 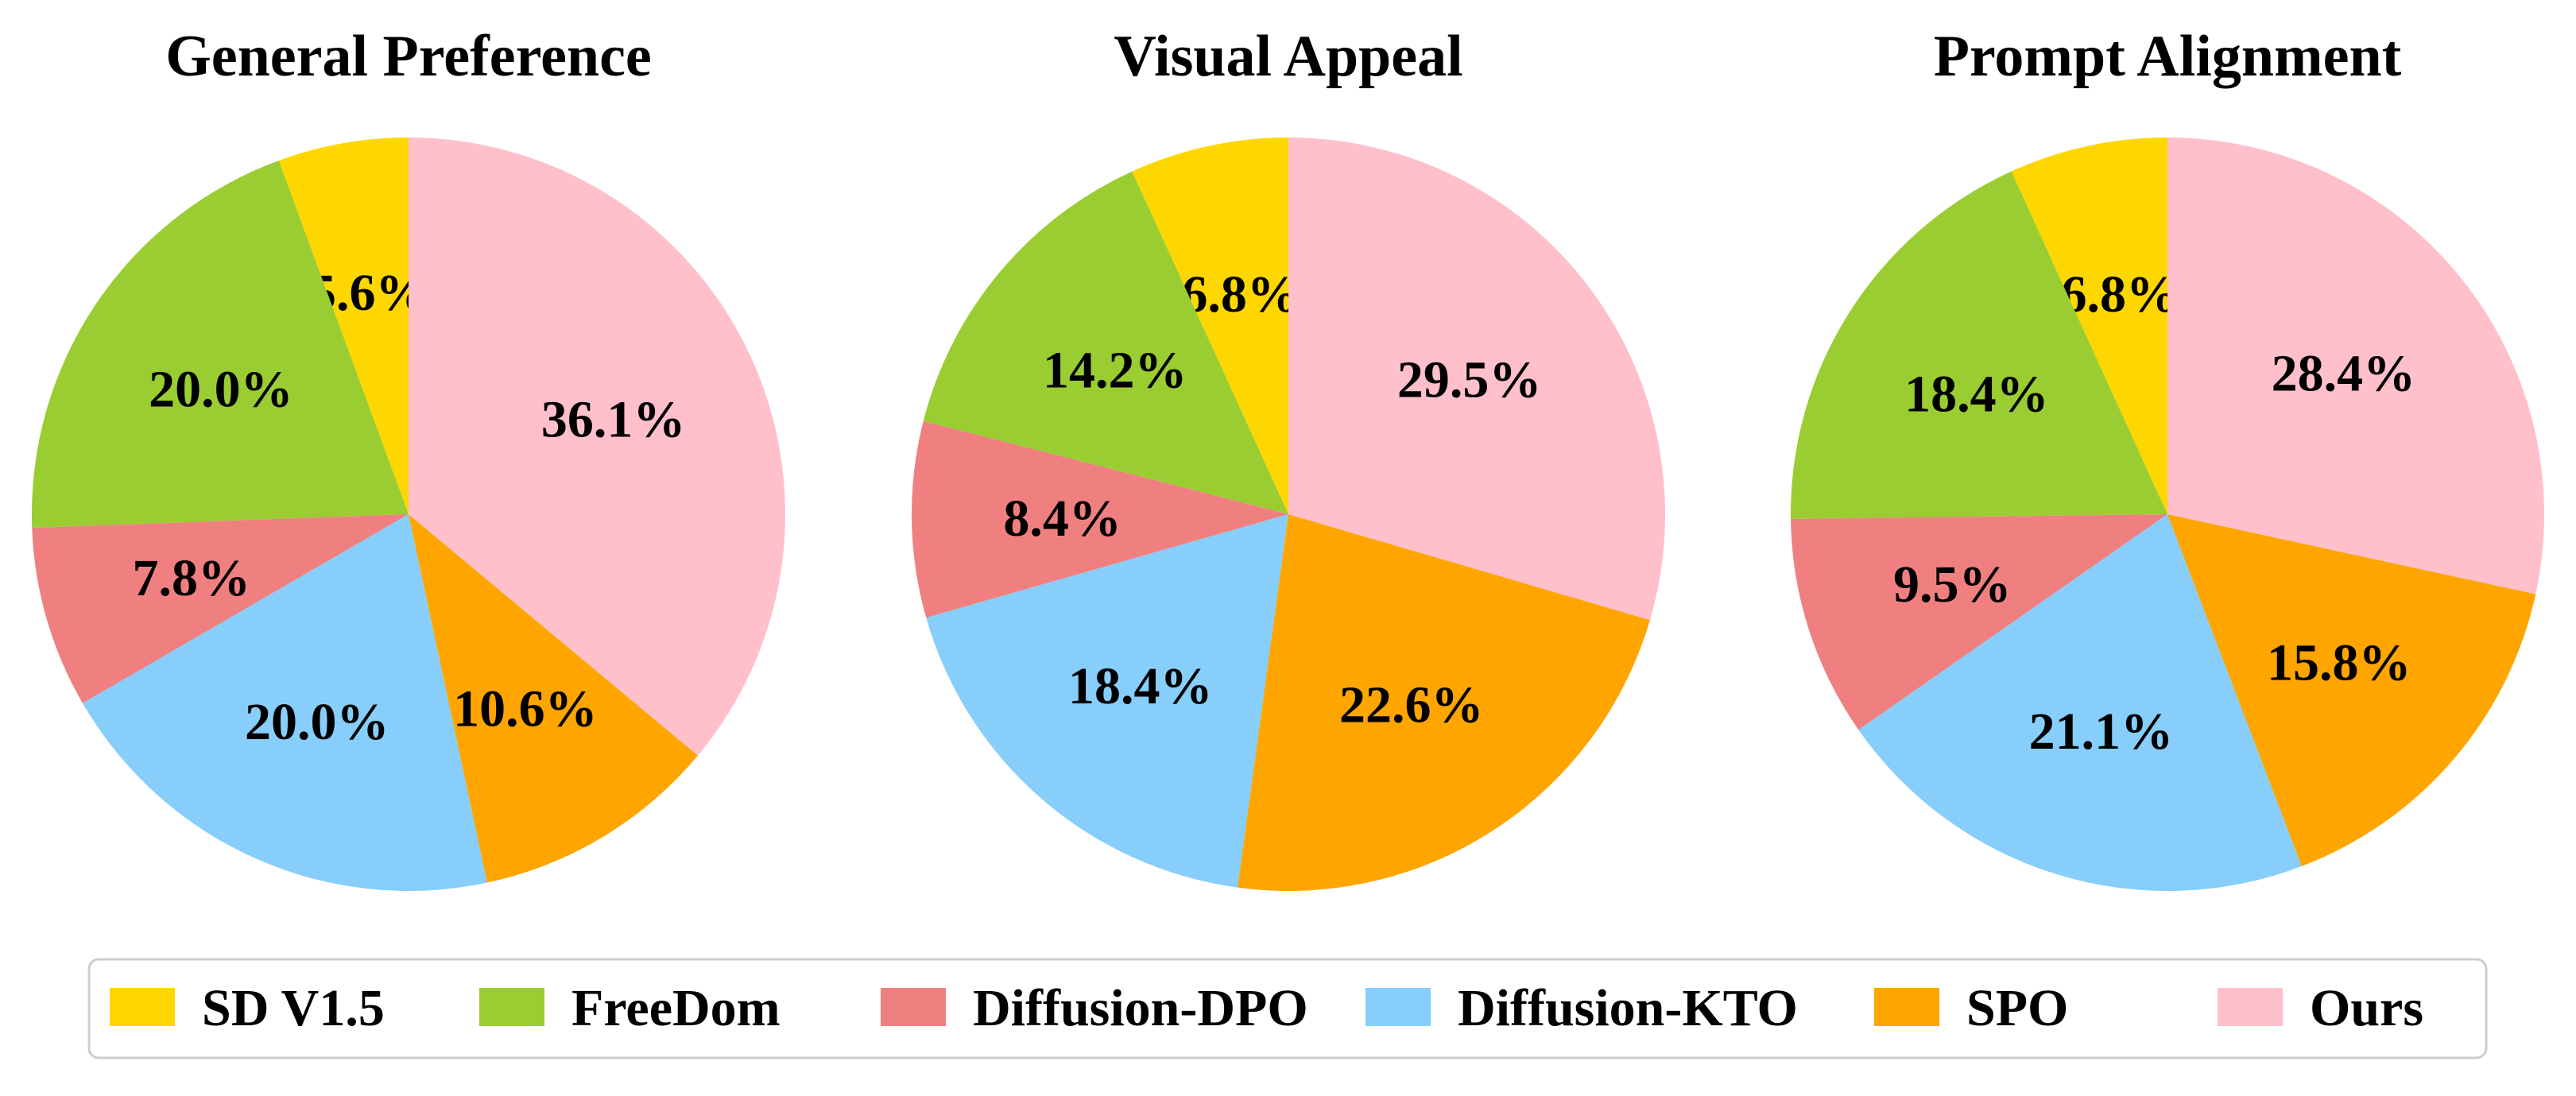 What do you see at coordinates (2339, 662) in the screenshot?
I see `slice-label: 15.8%` at bounding box center [2339, 662].